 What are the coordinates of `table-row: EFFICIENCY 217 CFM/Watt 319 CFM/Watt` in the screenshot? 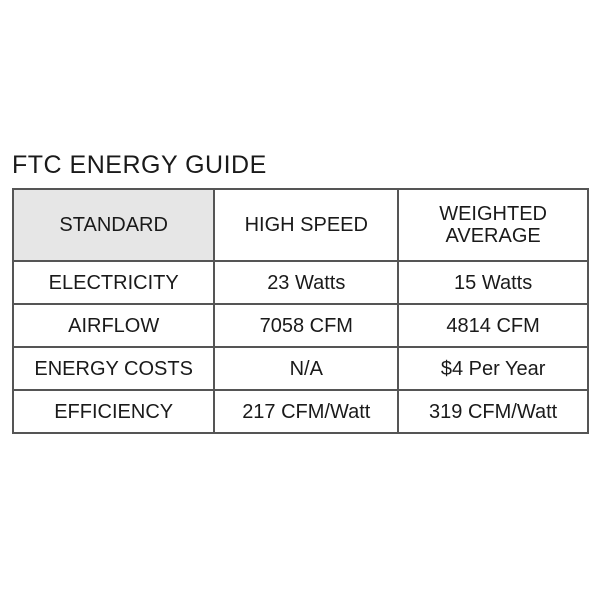 It's located at (300, 411).